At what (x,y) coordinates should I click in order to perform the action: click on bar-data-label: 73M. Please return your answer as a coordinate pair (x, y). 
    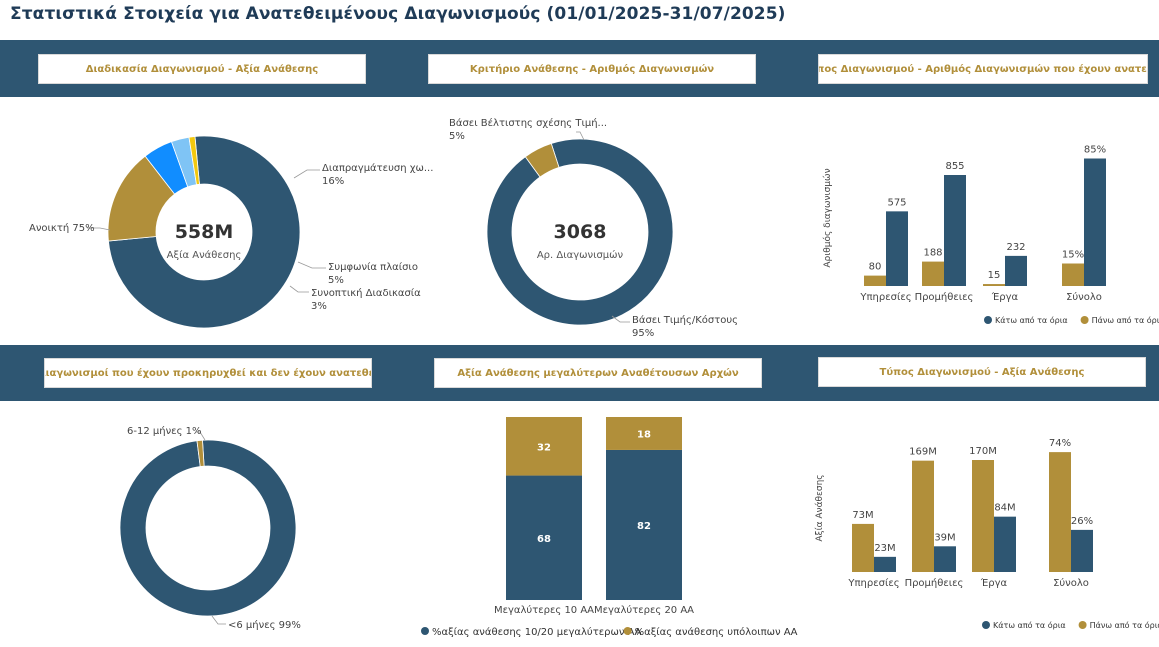
    Looking at the image, I should click on (862, 515).